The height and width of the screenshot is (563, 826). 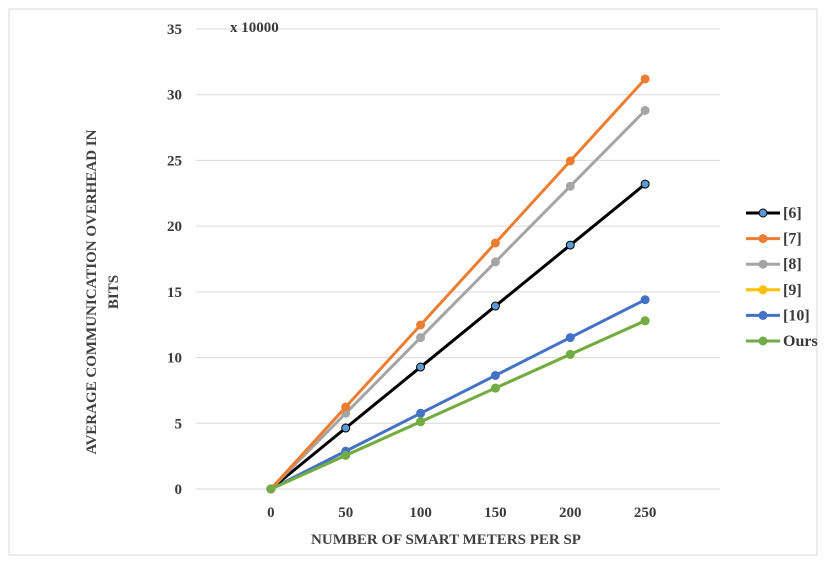 I want to click on legend-item: Ours, so click(x=782, y=341).